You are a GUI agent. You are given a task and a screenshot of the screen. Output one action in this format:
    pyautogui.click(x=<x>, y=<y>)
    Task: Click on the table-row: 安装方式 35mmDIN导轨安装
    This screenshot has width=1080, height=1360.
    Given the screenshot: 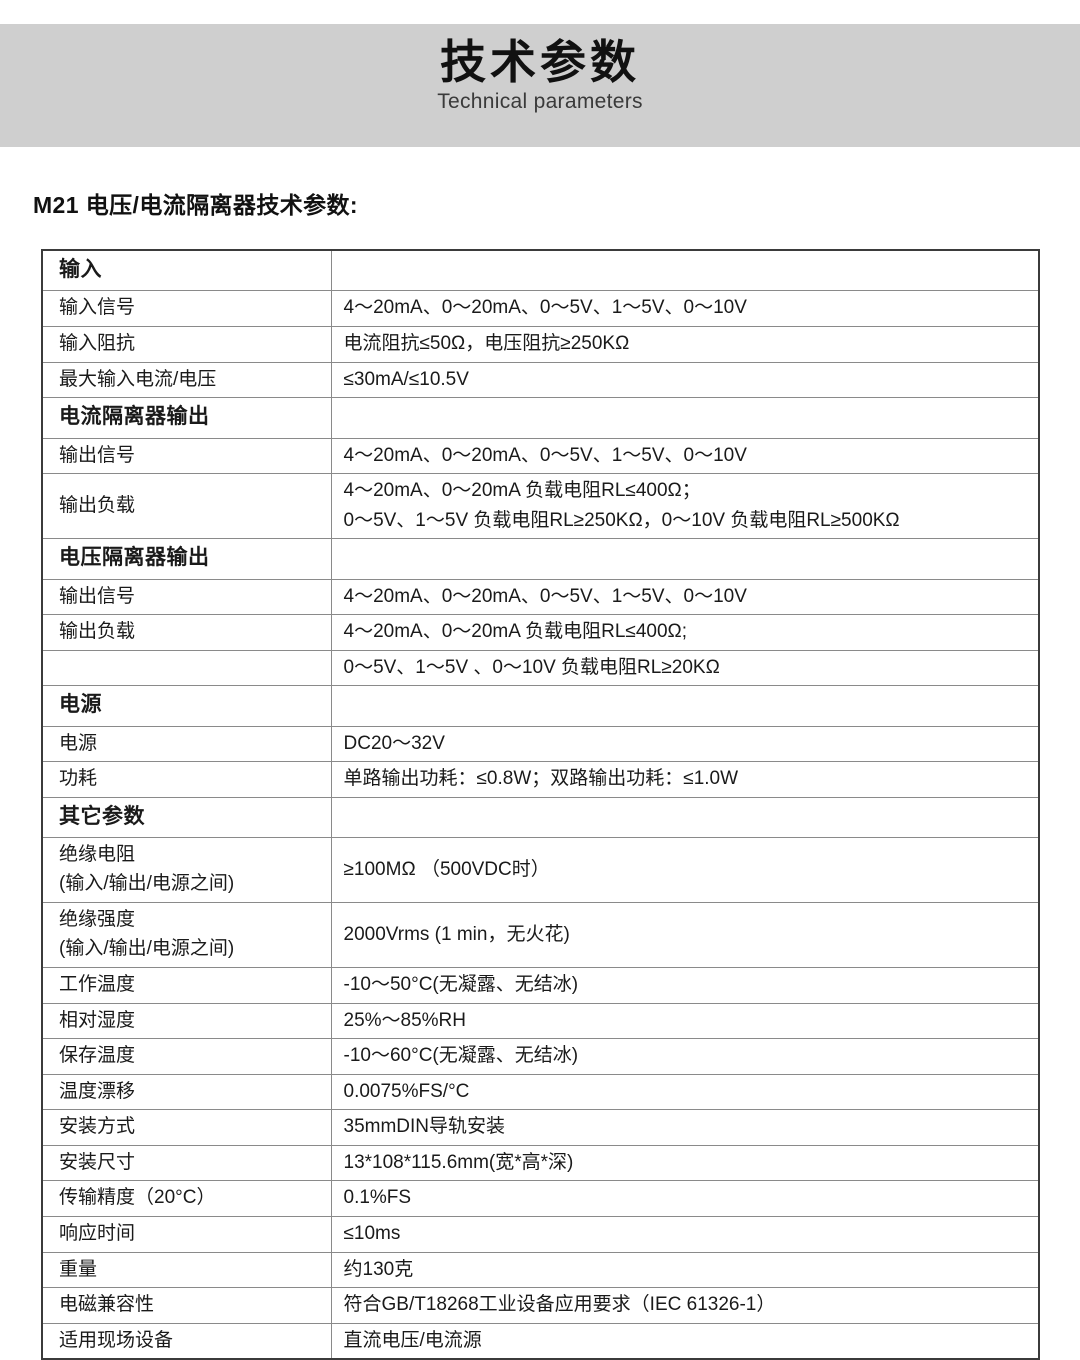 What is the action you would take?
    pyautogui.click(x=540, y=1127)
    